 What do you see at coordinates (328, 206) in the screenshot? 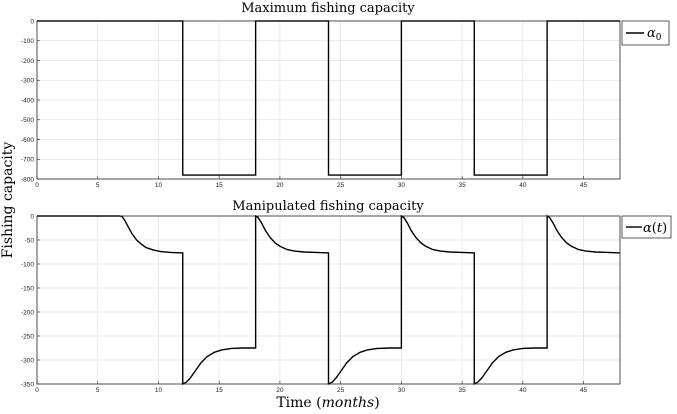
I see `bottom-chart-title: Manipulated fishing capacity` at bounding box center [328, 206].